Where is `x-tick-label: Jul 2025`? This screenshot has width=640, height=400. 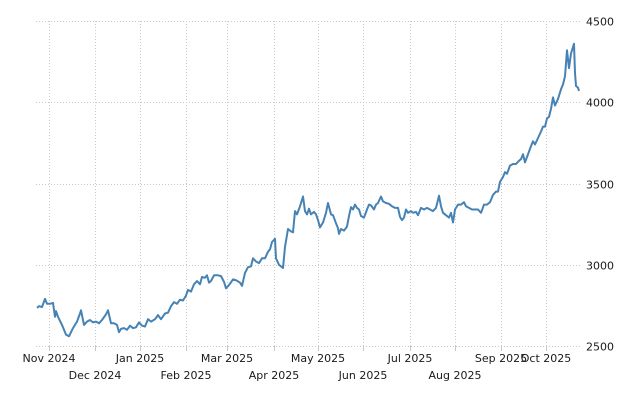 x-tick-label: Jul 2025 is located at coordinates (410, 358).